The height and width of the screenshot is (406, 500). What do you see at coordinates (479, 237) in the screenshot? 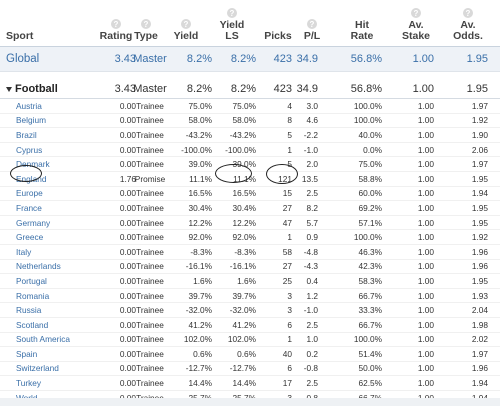
I see `row-odds: 1.92` at bounding box center [479, 237].